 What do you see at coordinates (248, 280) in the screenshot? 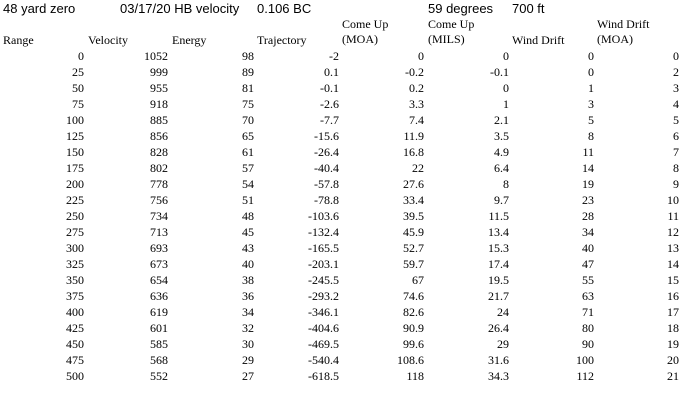
I see `cell-energy: 38` at bounding box center [248, 280].